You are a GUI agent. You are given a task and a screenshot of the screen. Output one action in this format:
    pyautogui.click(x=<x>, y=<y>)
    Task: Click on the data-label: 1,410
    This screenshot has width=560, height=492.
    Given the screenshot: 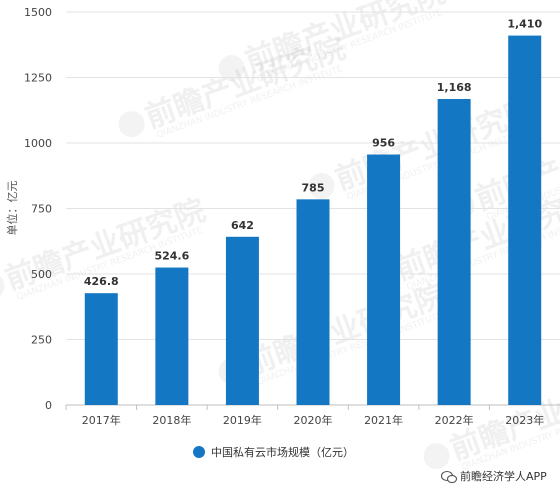 What is the action you would take?
    pyautogui.click(x=524, y=24)
    